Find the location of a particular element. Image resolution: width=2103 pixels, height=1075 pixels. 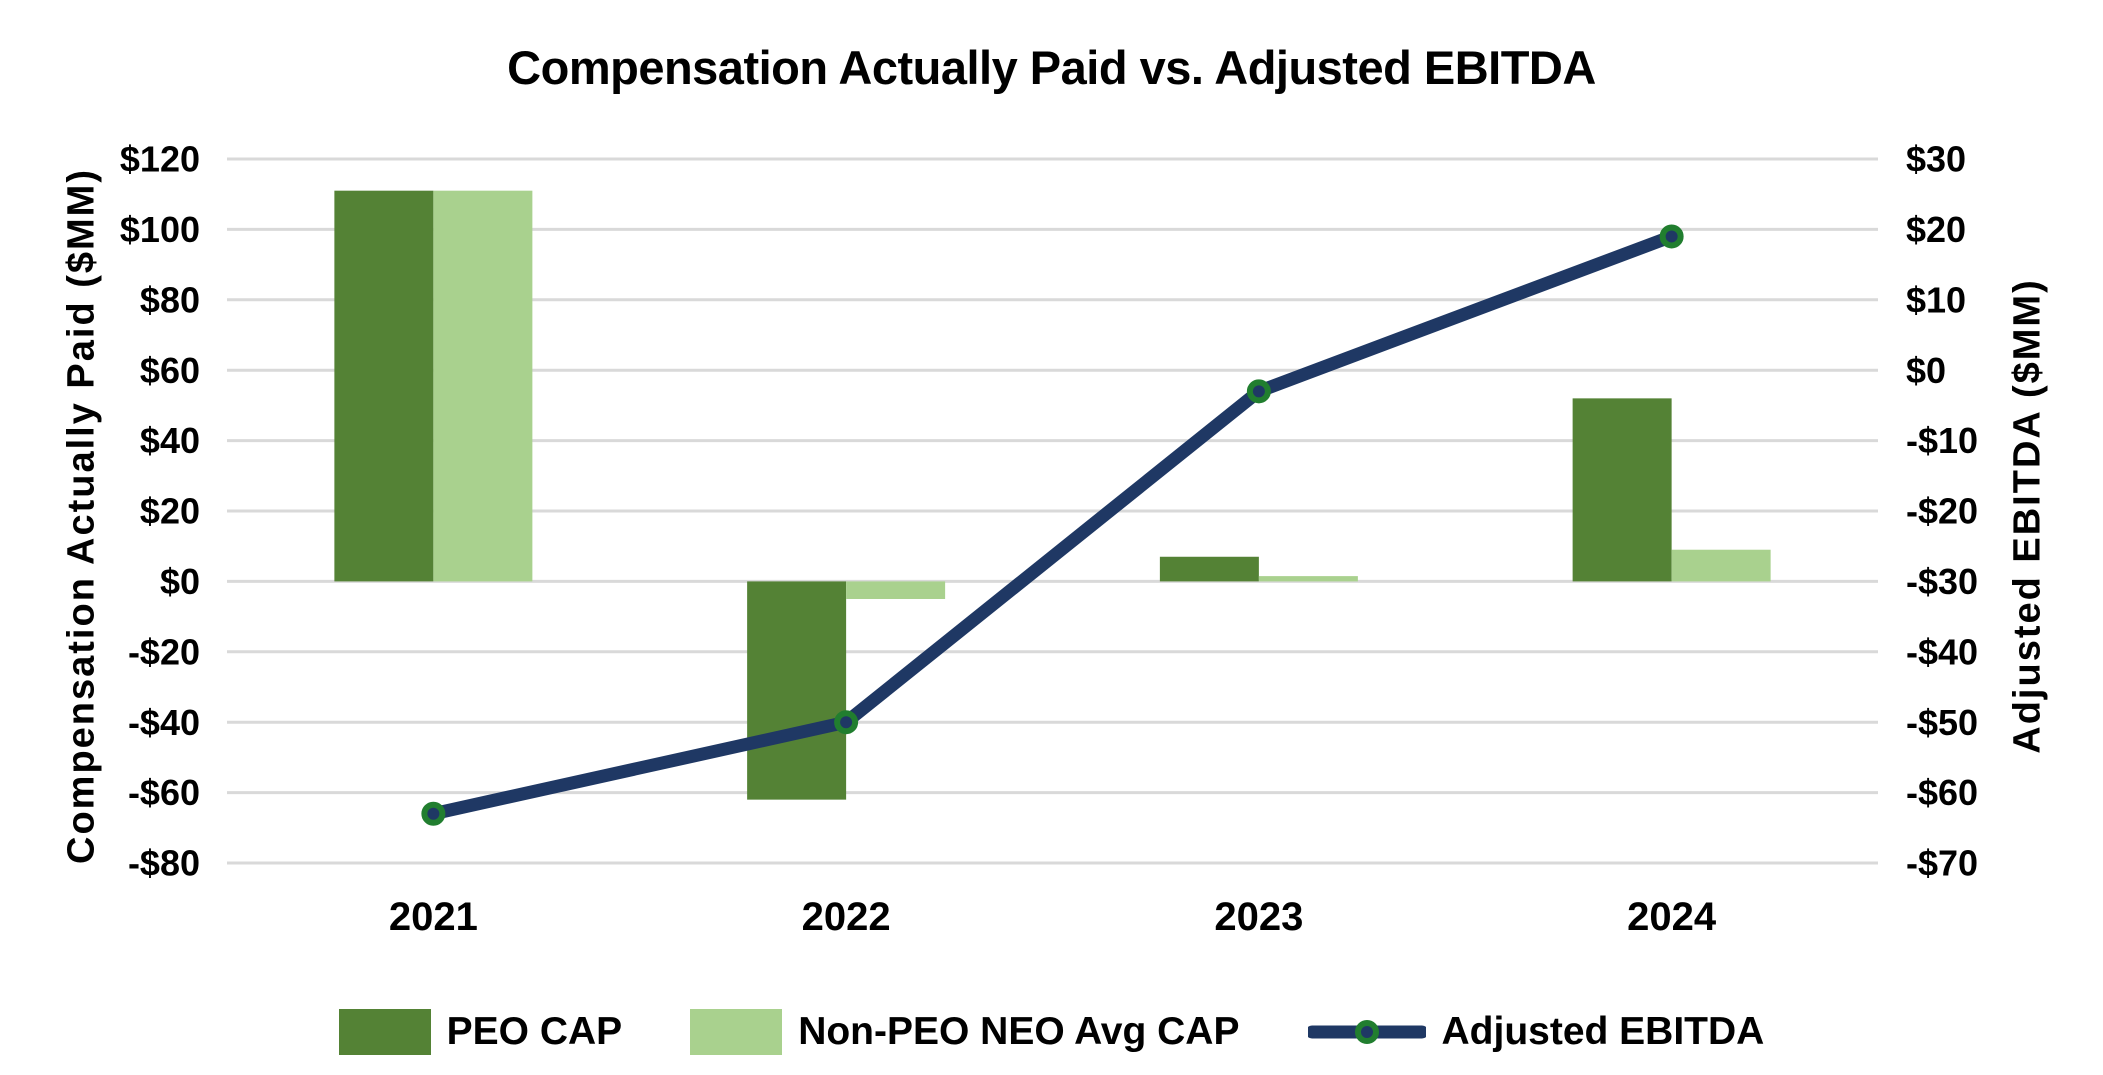

right-axis-tick-label: -$50 is located at coordinates (1942, 722).